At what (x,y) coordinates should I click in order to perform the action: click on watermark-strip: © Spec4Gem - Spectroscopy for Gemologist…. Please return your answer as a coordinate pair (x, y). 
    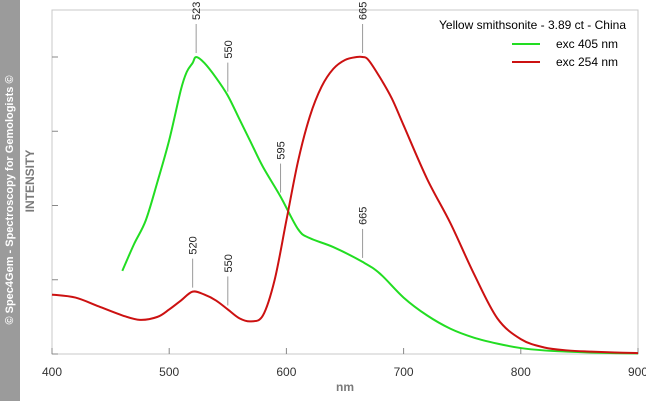
    Looking at the image, I should click on (10, 200).